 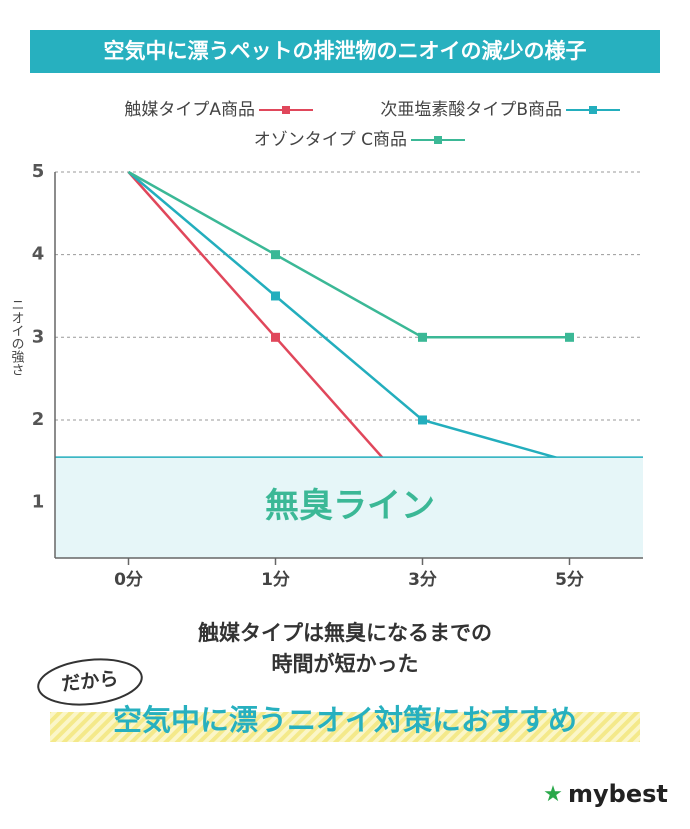 I want to click on y-tick-label: 3, so click(x=38, y=336).